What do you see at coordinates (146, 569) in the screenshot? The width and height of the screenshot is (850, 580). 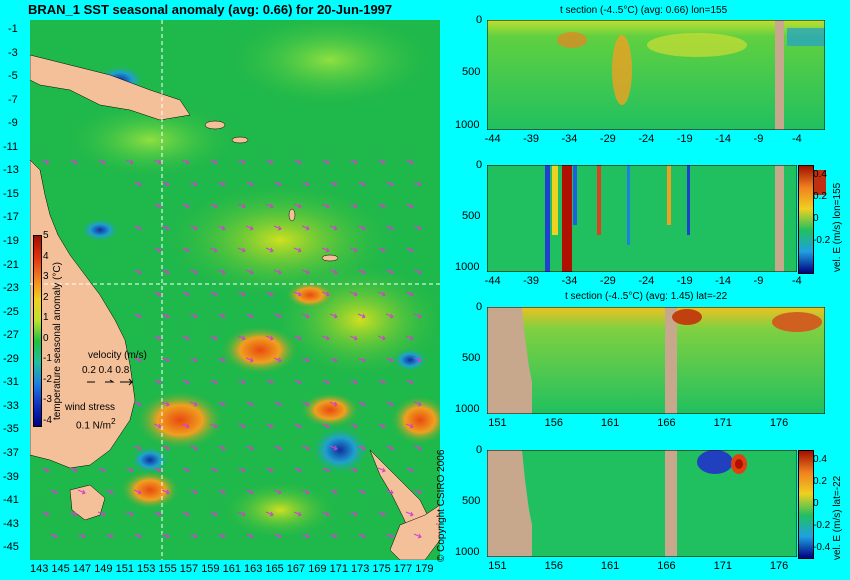 I see `map-x-tick: 153` at bounding box center [146, 569].